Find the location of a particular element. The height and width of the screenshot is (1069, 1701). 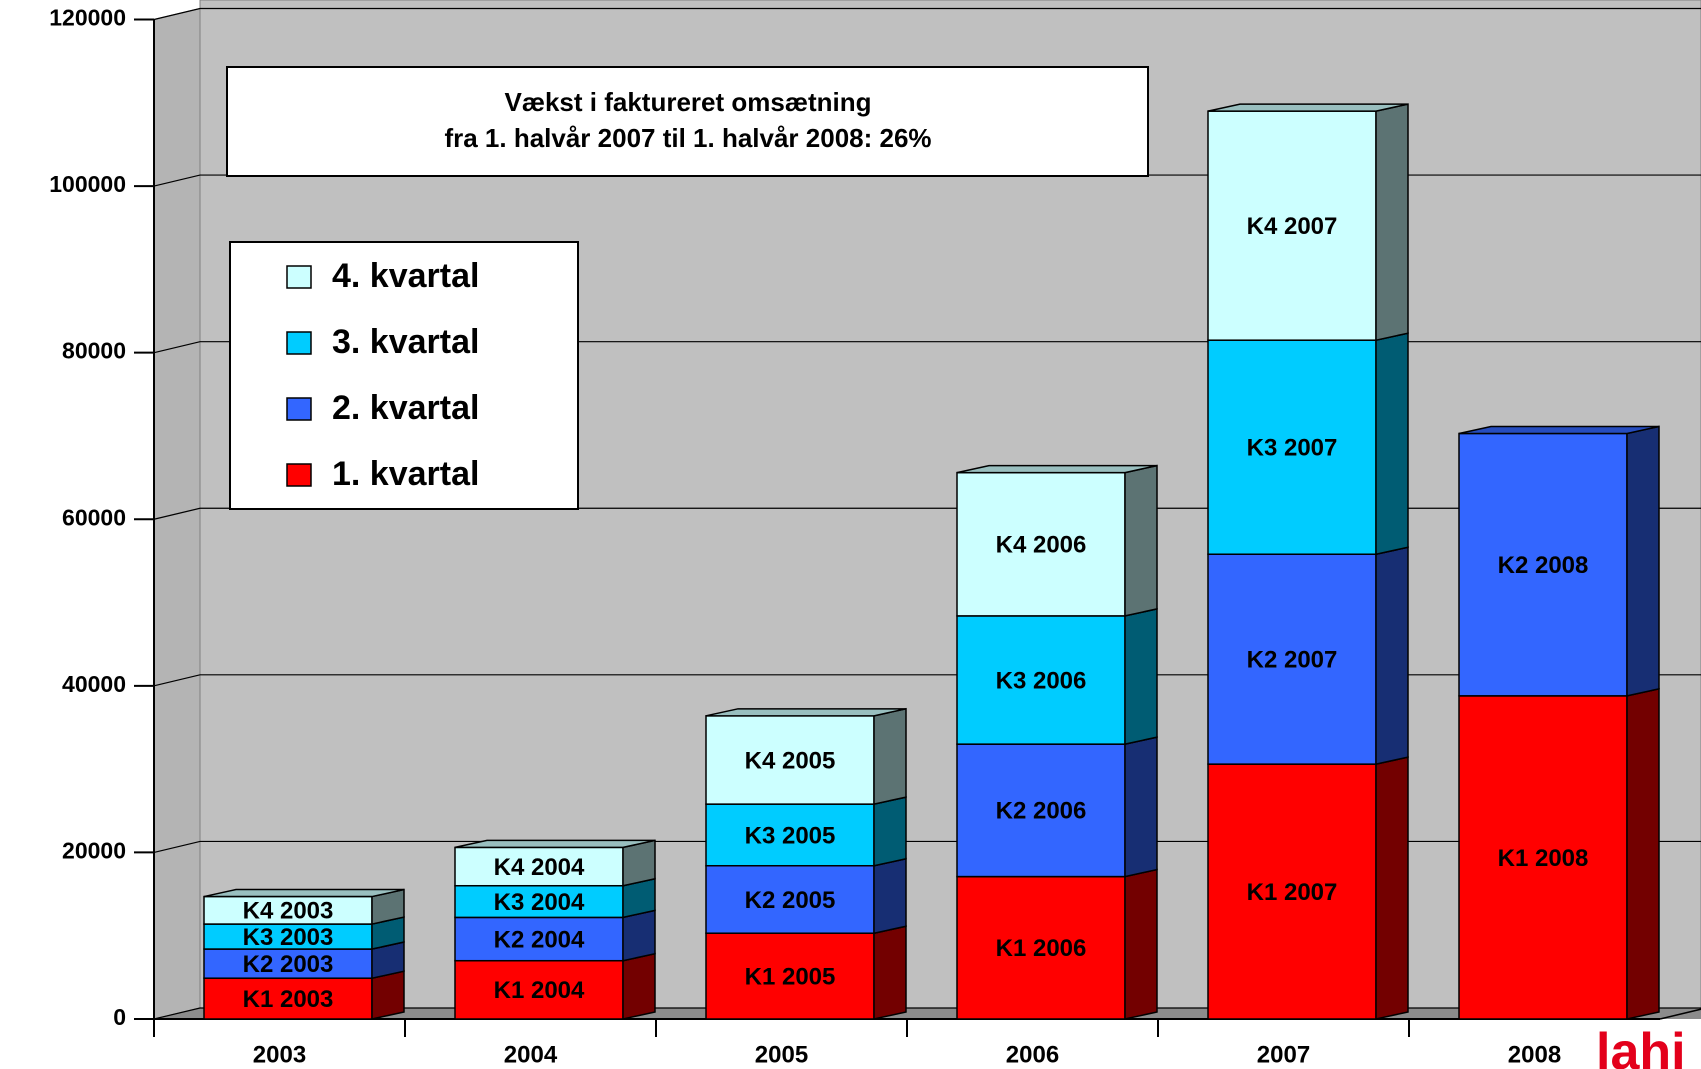

legend-label: 1. kvartal is located at coordinates (405, 474).